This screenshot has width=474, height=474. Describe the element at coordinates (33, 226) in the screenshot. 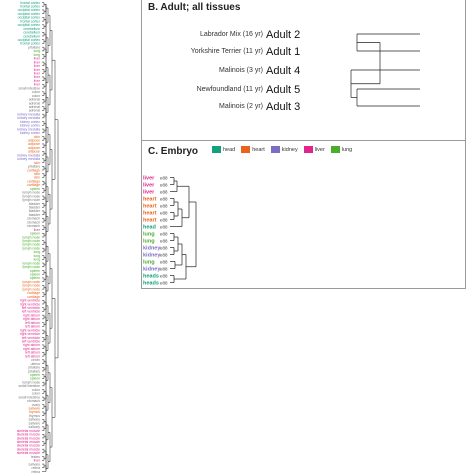

I see `panel-a-leaf-label: stomach` at that location.